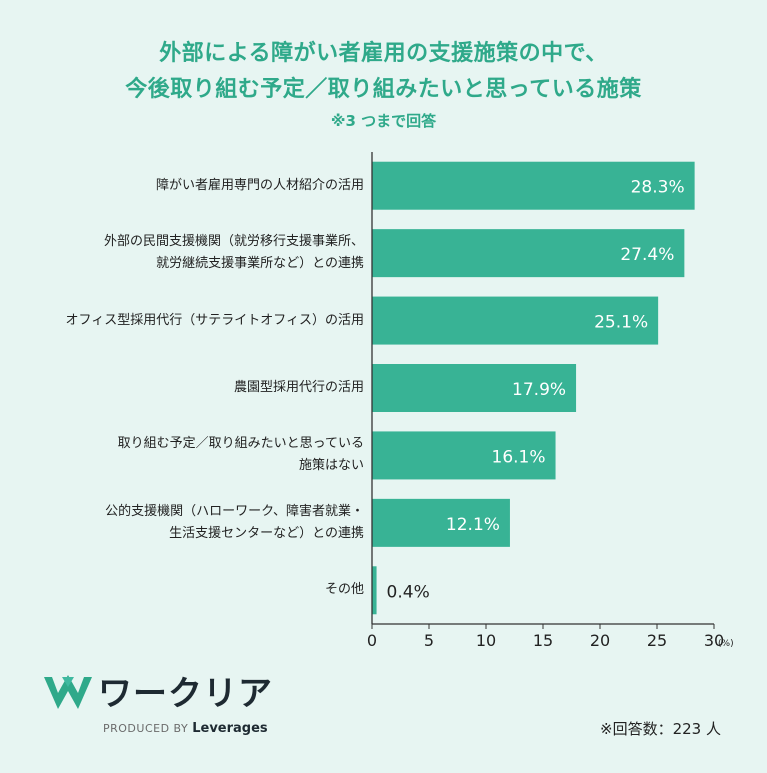 The image size is (767, 773). I want to click on category-label-line: その他, so click(344, 590).